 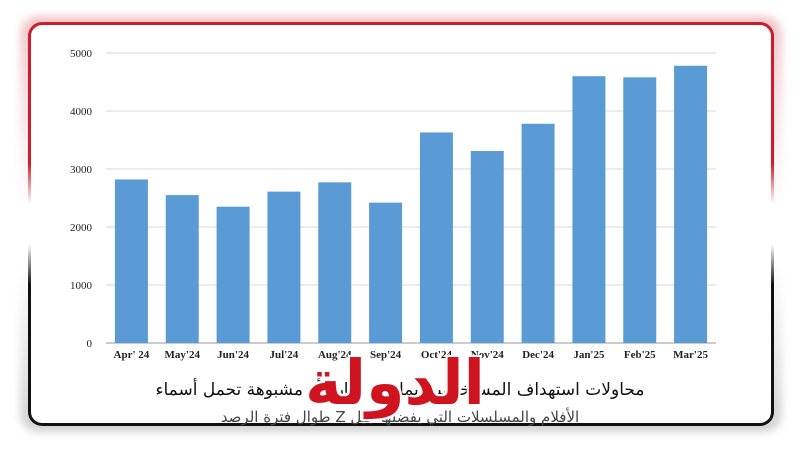 I want to click on logo-text: الدولة, so click(x=395, y=382).